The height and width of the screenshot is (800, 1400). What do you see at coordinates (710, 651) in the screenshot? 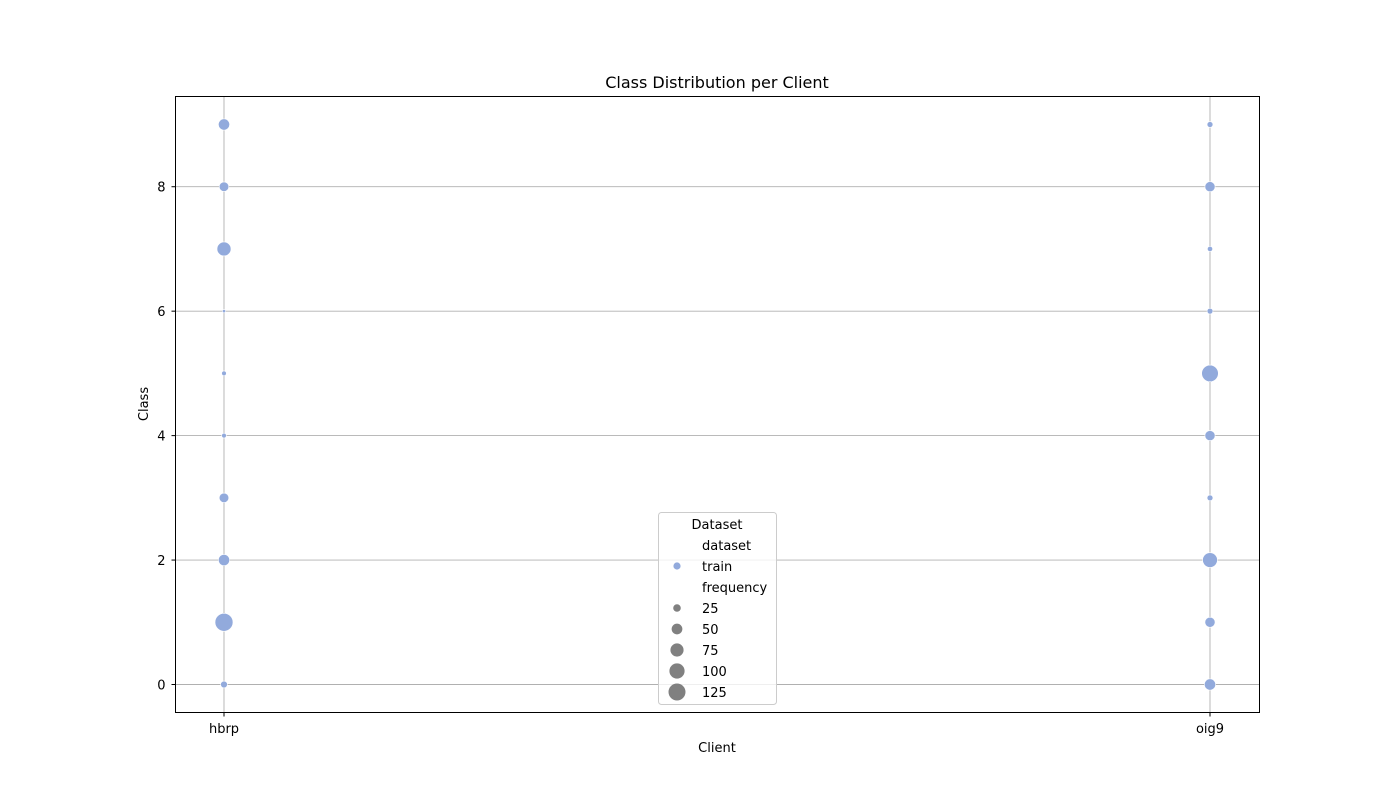
I see `legend-size-label: 75` at bounding box center [710, 651].